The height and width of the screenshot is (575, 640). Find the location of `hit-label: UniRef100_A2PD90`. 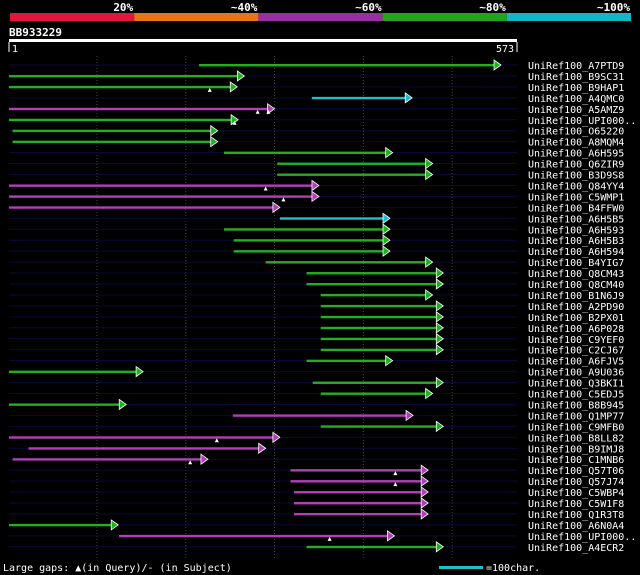

hit-label: UniRef100_A2PD90 is located at coordinates (576, 307).